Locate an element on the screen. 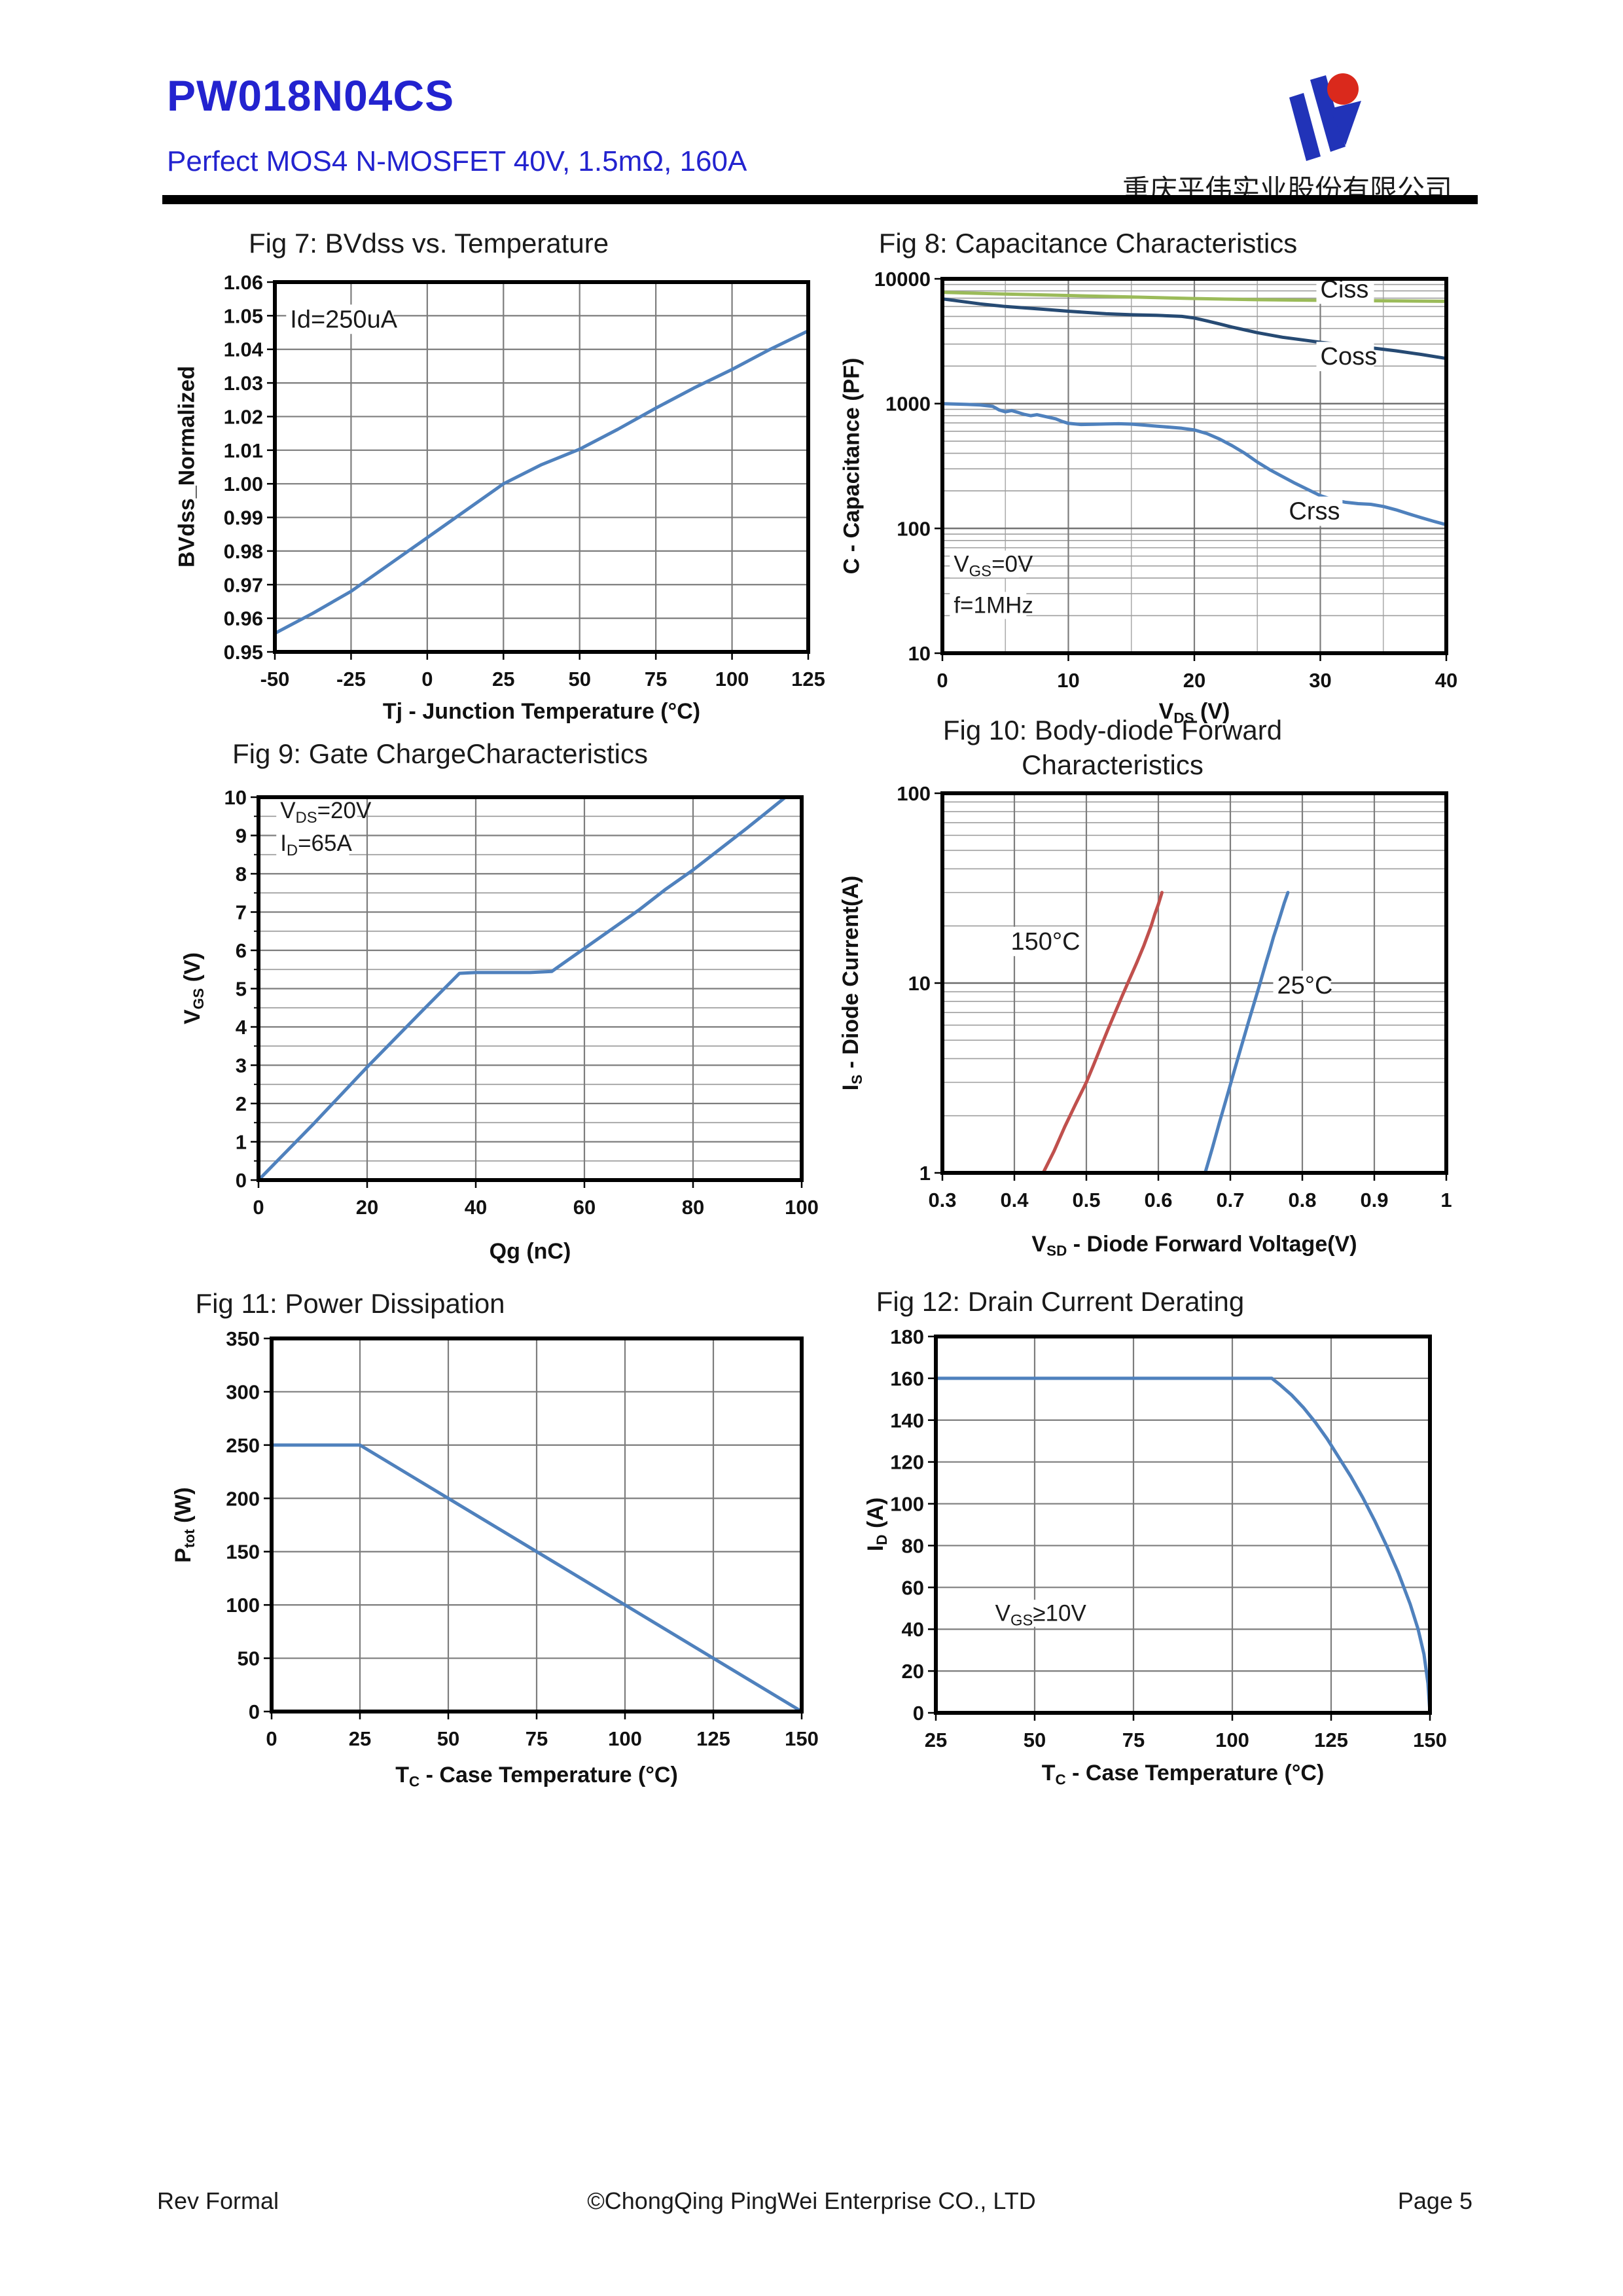  company-logo-icon is located at coordinates (1325, 117).